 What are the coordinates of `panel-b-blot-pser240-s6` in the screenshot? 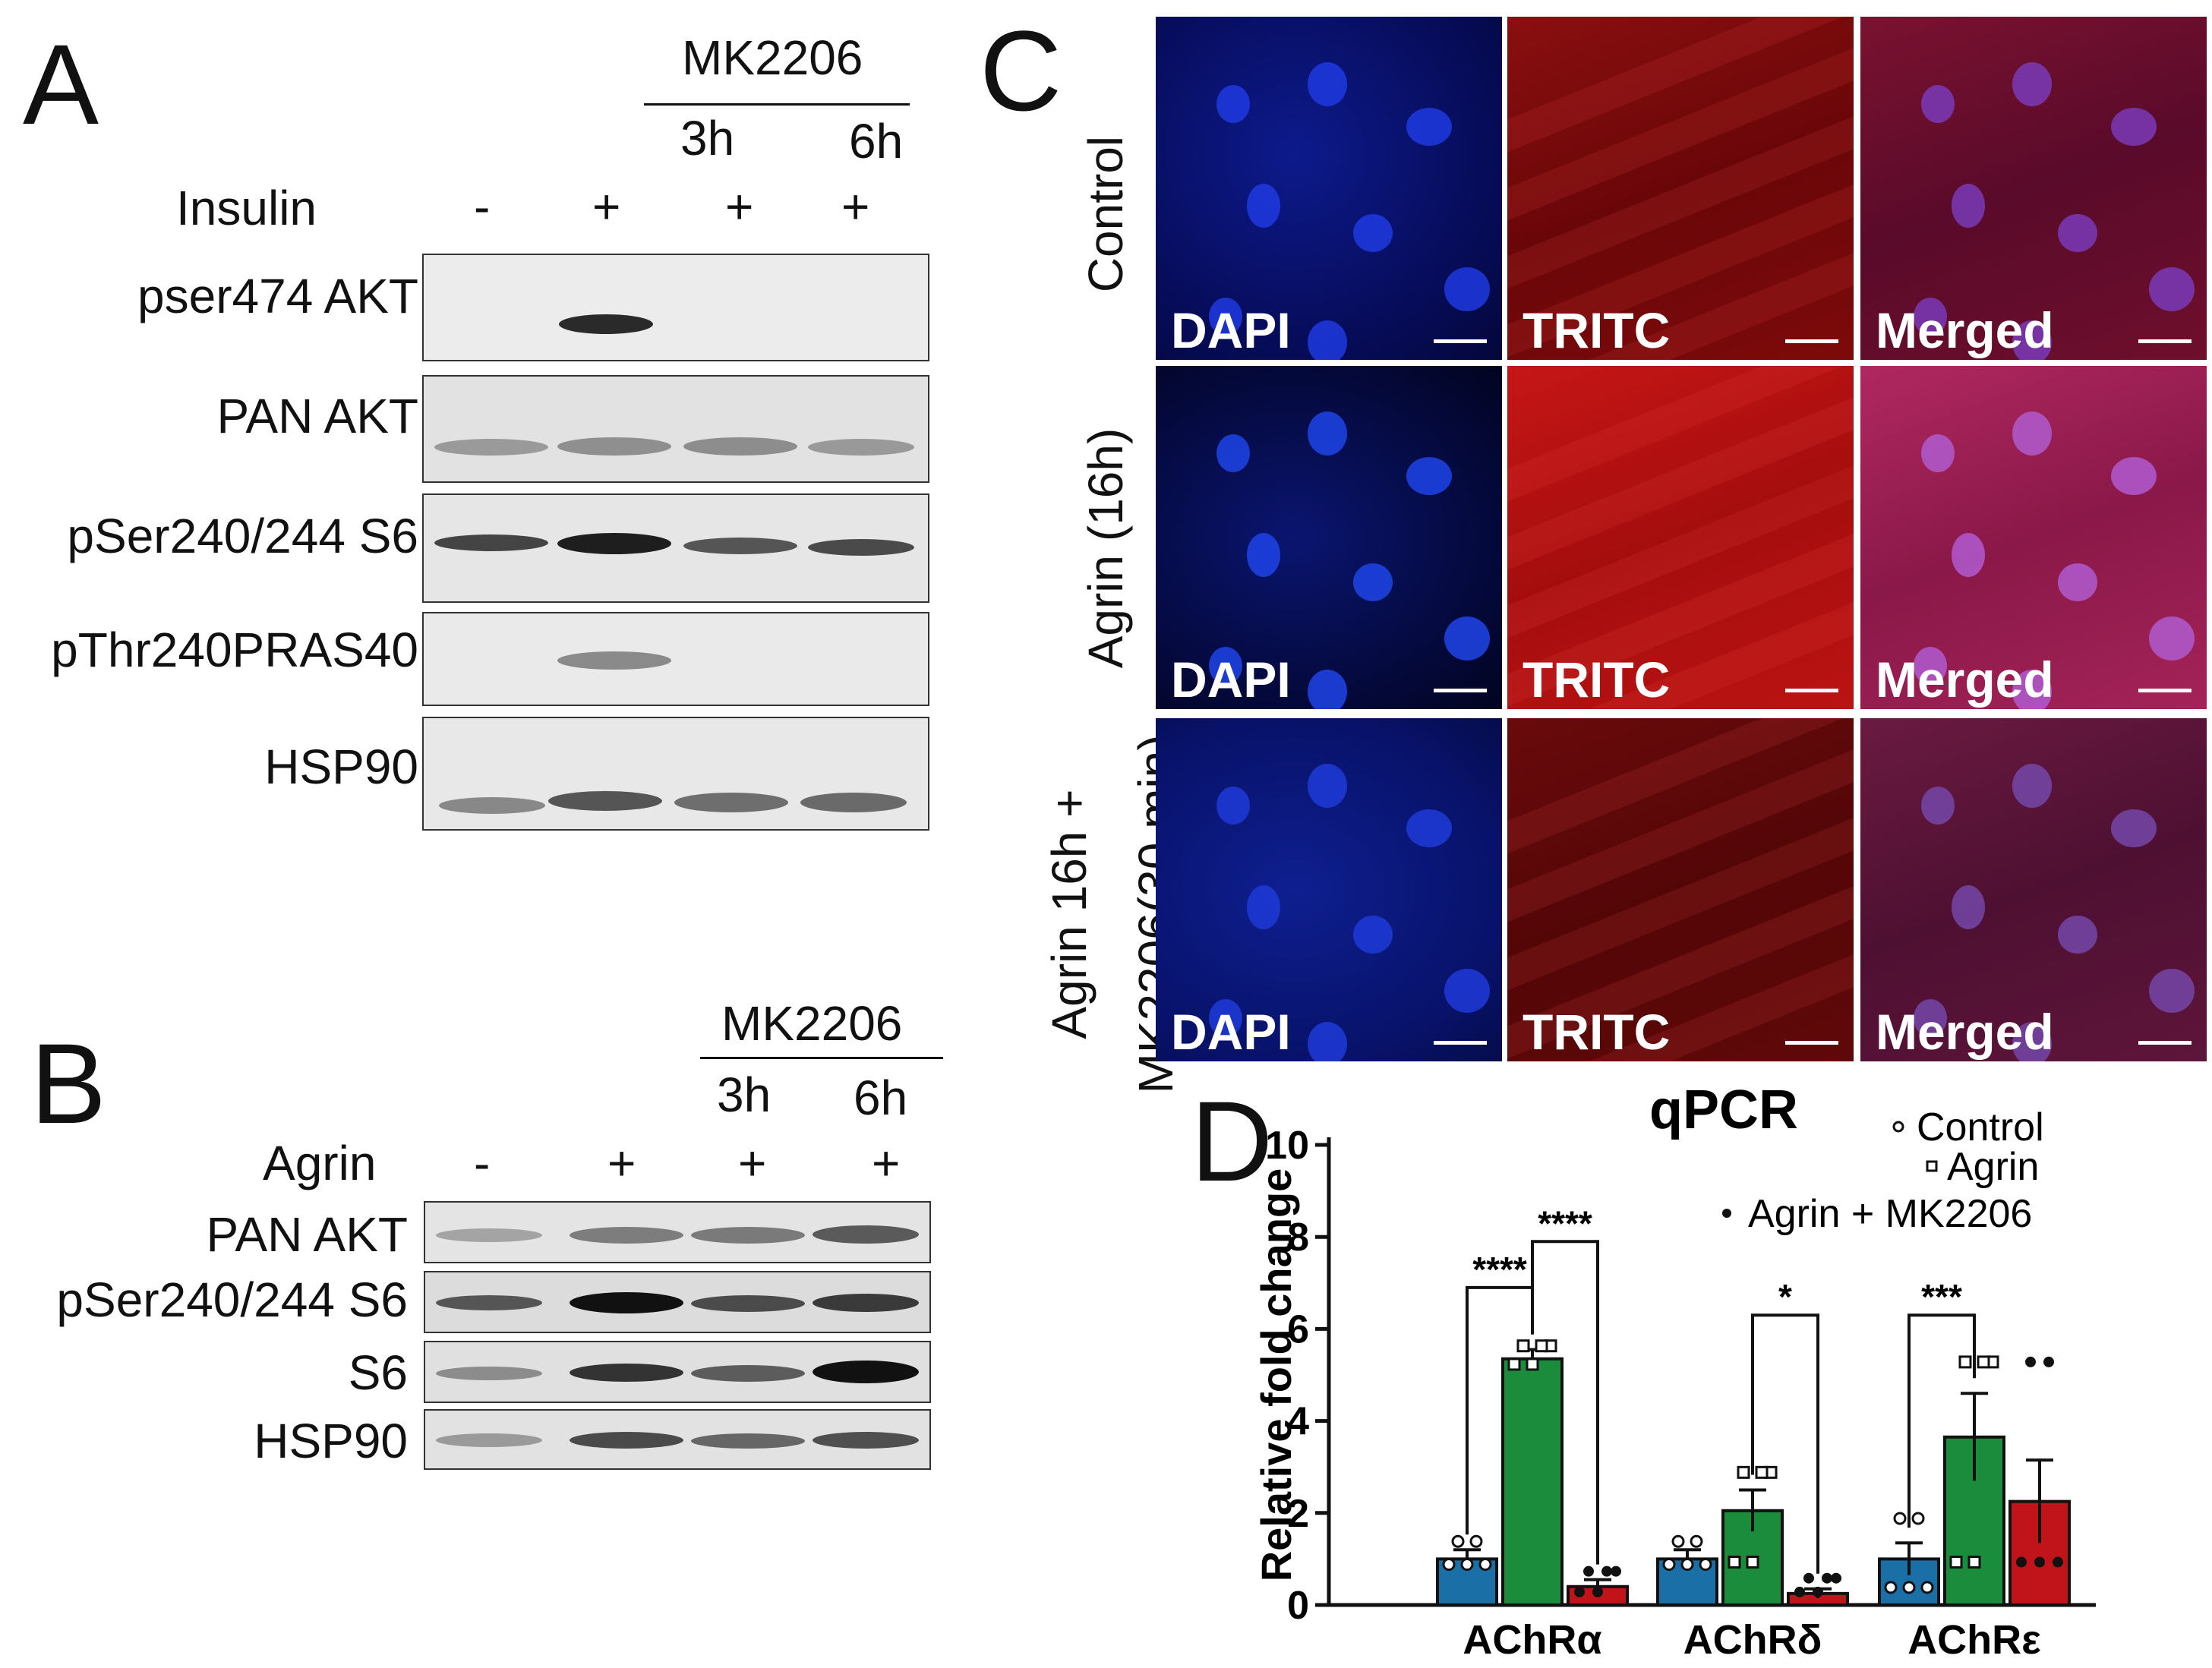 It's located at (677, 1302).